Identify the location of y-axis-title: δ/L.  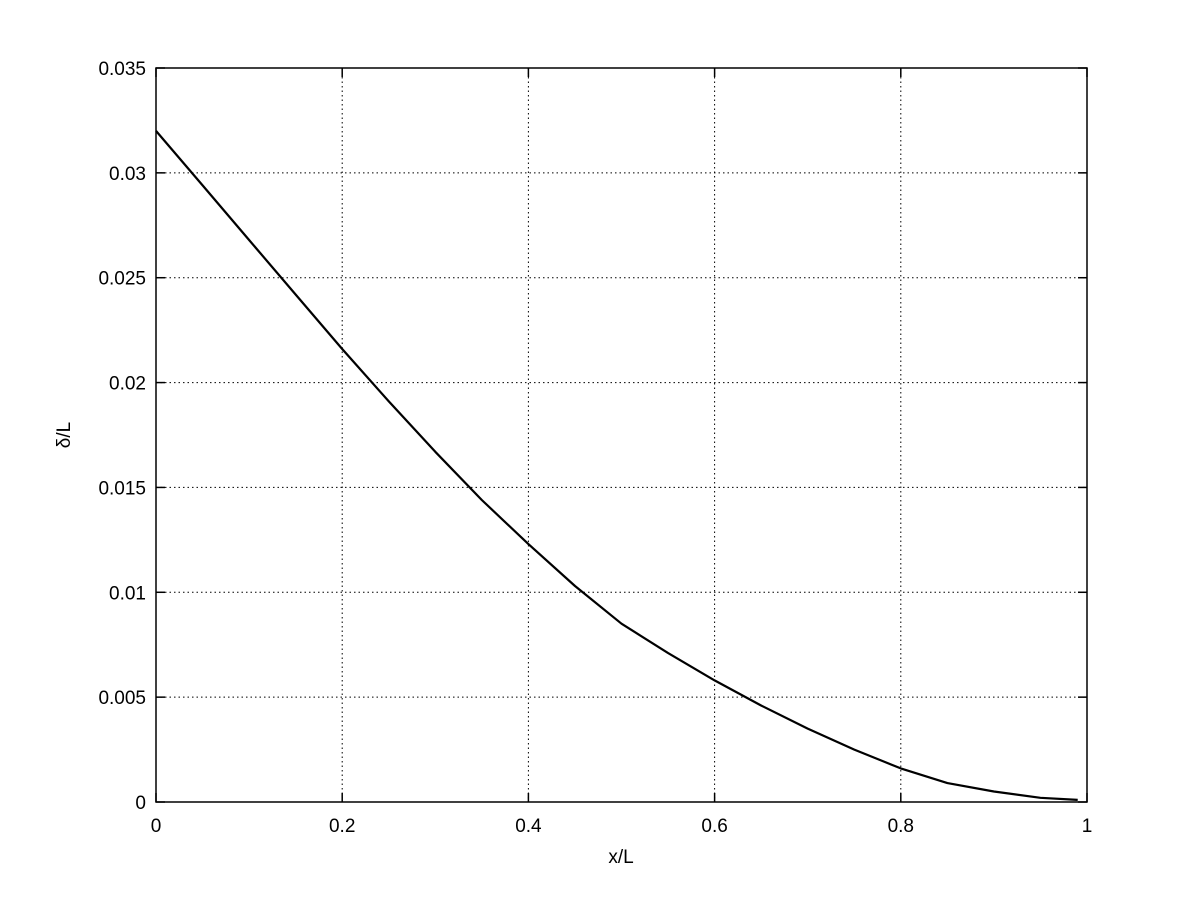
(64, 435).